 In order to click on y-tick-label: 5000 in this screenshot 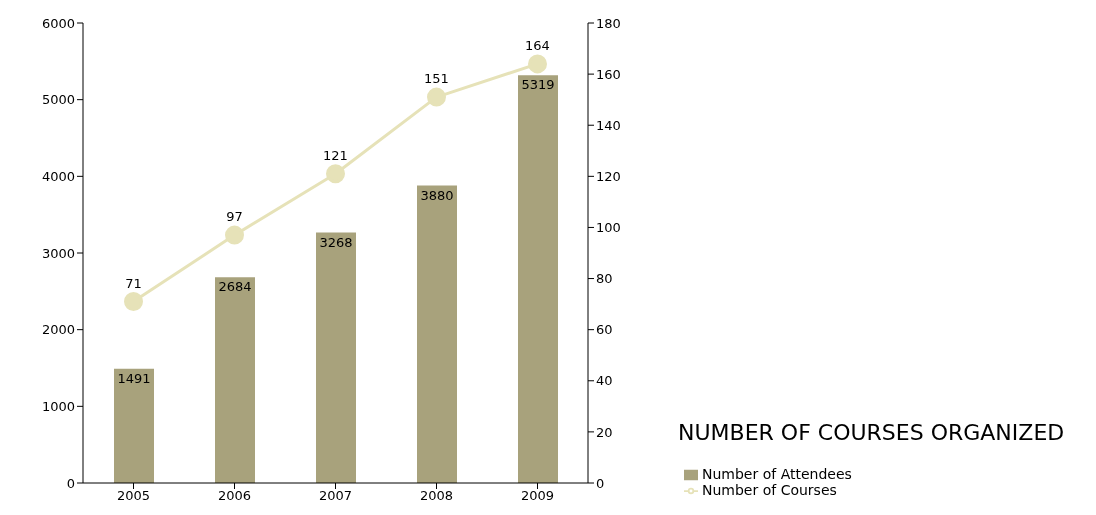, I will do `click(58, 100)`.